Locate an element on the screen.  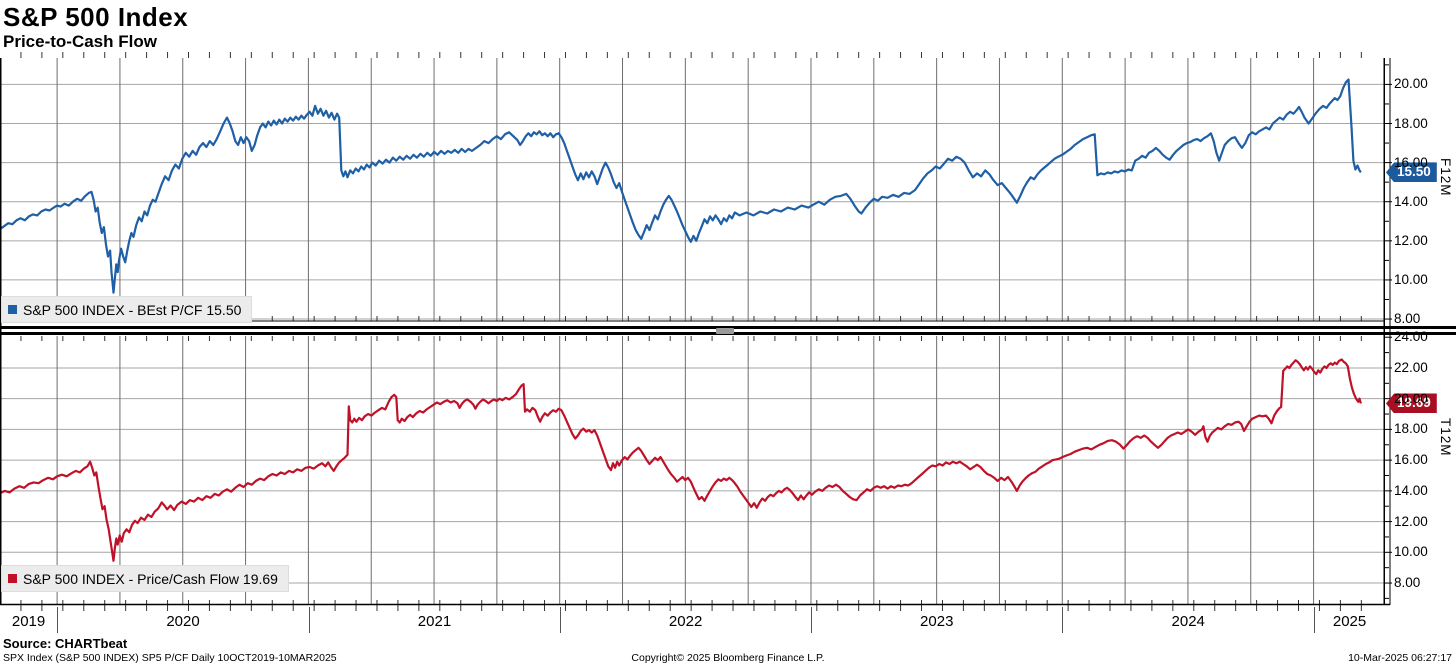
legend-label: S&P 500 INDEX - Price/Cash Flow 19.69 is located at coordinates (150, 578).